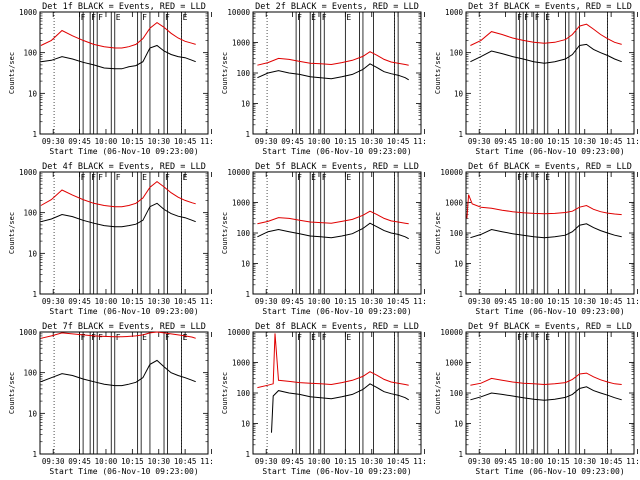 This screenshot has height=480, width=640. I want to click on chart-title: Det 1f BLACK = Events, RED = LLD, so click(124, 7).